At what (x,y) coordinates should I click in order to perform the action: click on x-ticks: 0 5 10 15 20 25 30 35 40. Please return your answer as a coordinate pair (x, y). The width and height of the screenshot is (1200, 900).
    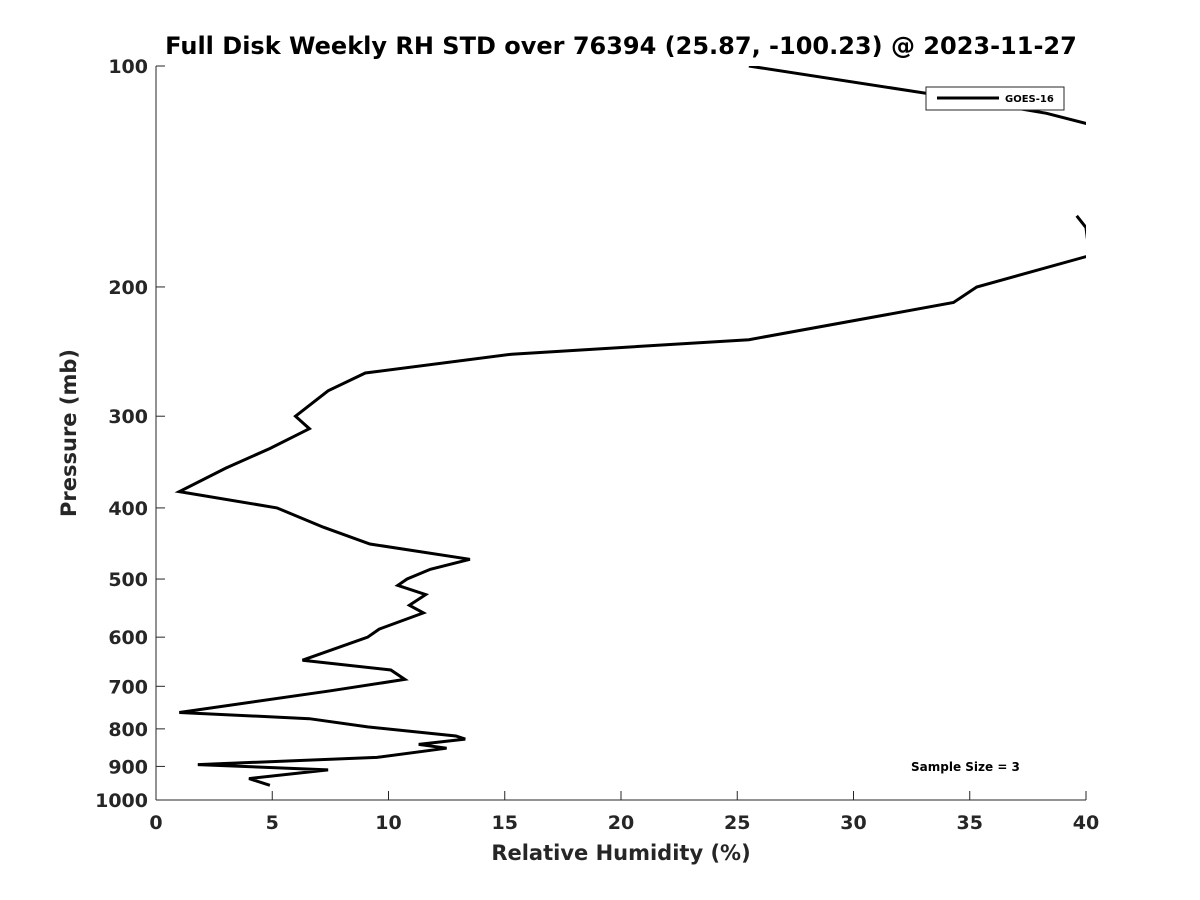
    Looking at the image, I should click on (624, 812).